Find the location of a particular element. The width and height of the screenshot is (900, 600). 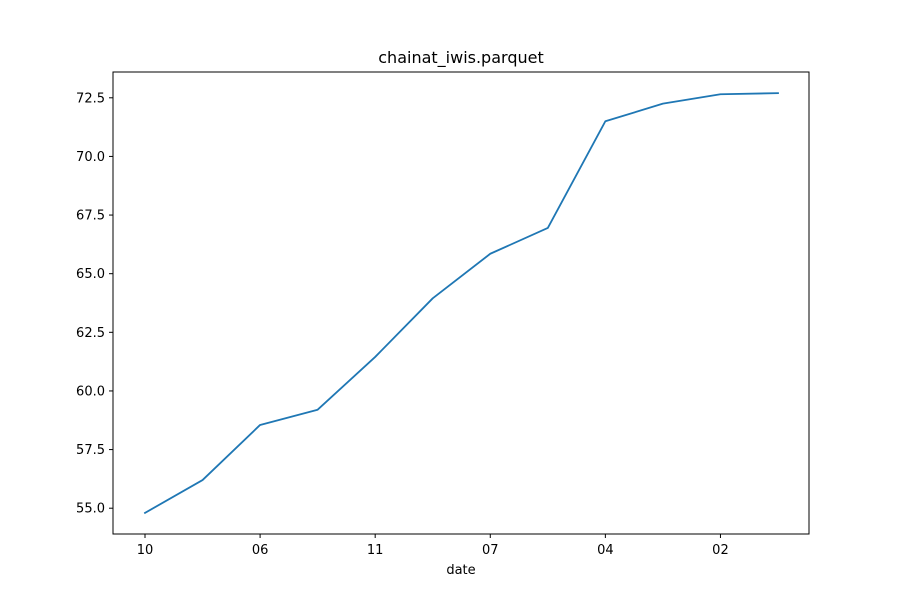

x-tick-label: 07 is located at coordinates (490, 550).